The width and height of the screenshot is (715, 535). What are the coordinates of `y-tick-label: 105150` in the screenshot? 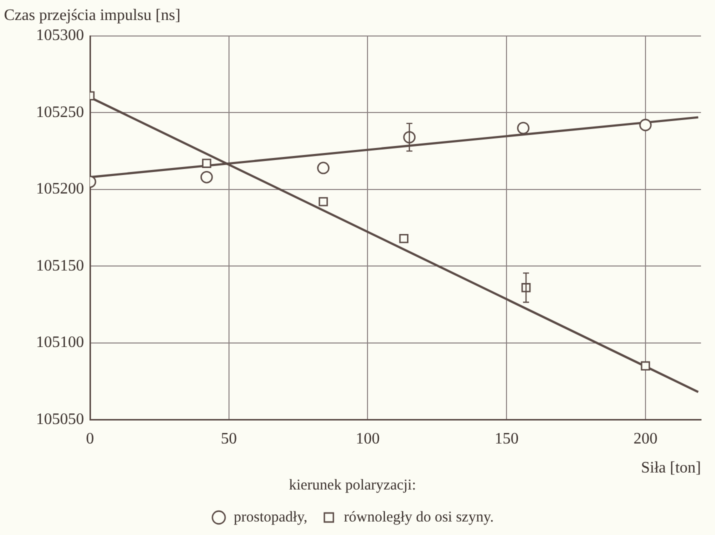 It's located at (60, 265).